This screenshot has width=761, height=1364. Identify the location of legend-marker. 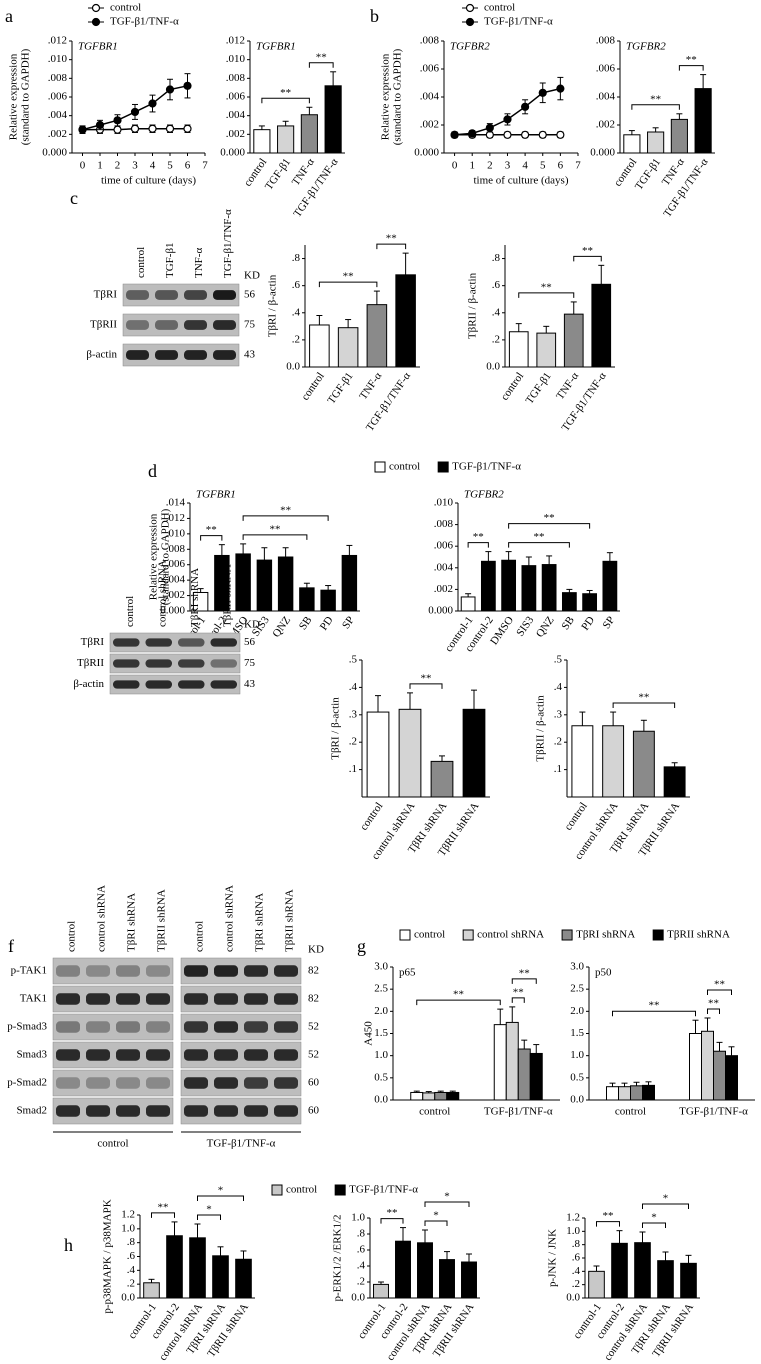
(470, 8).